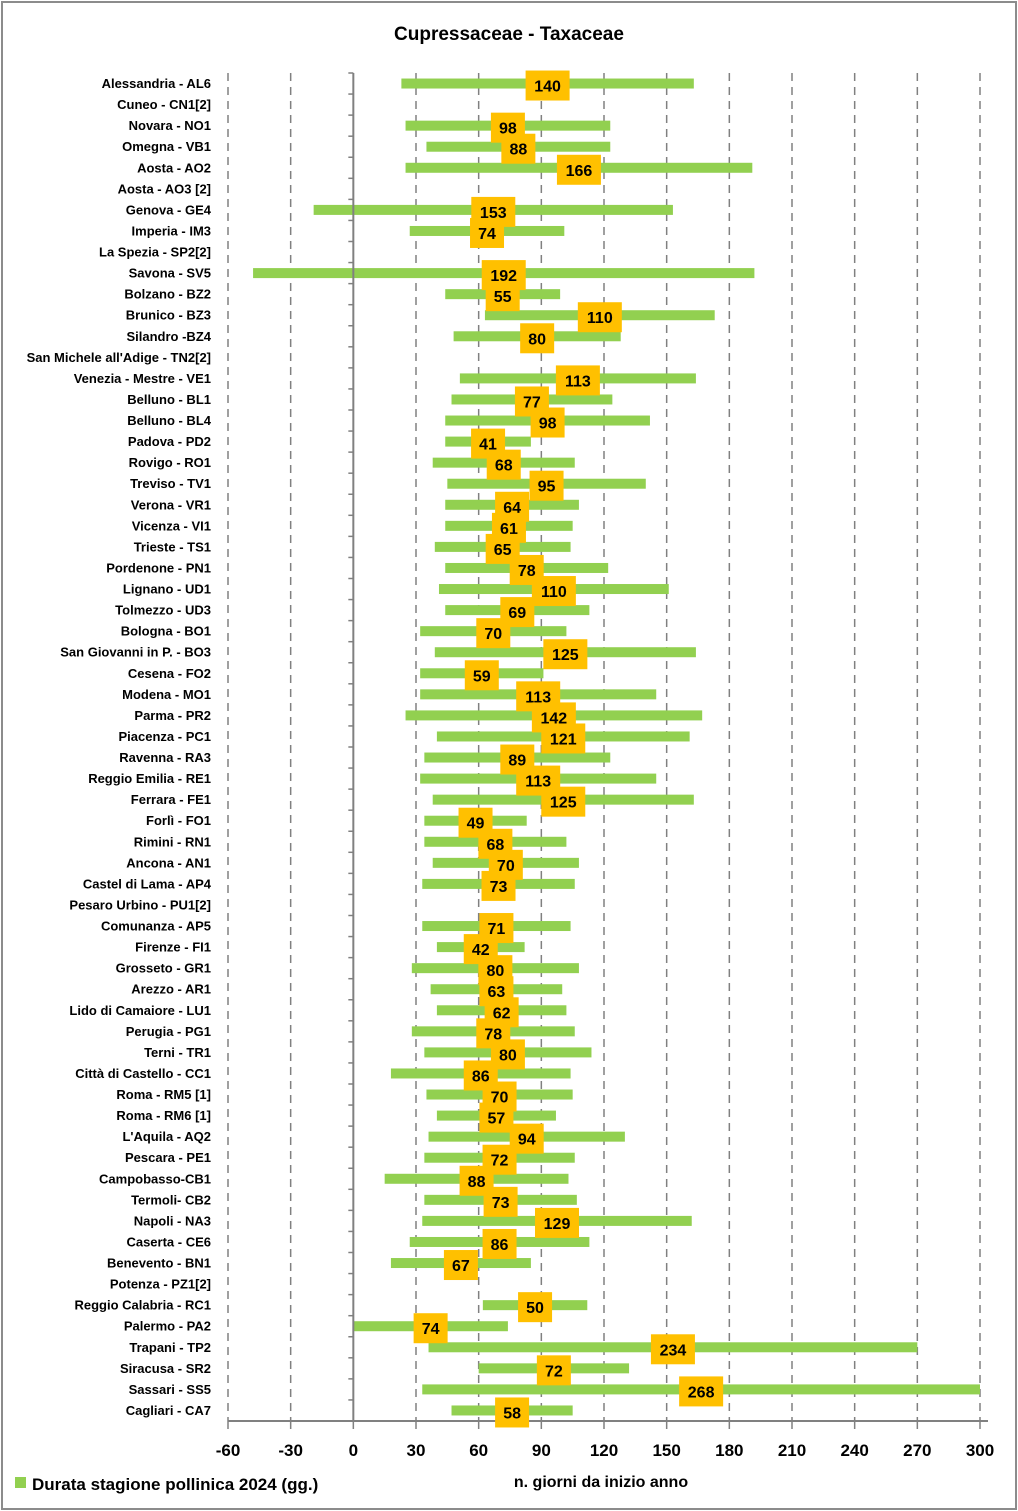 The image size is (1018, 1511). What do you see at coordinates (171, 230) in the screenshot?
I see `category-label: Imperia - IM3` at bounding box center [171, 230].